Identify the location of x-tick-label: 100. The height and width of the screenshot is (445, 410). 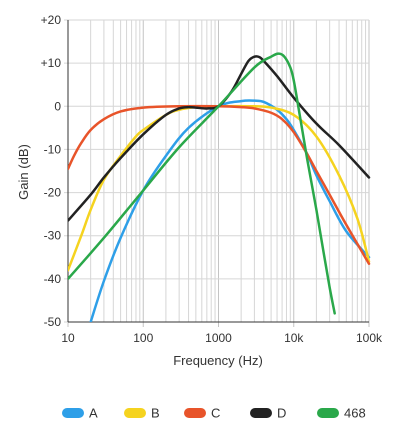
(143, 338).